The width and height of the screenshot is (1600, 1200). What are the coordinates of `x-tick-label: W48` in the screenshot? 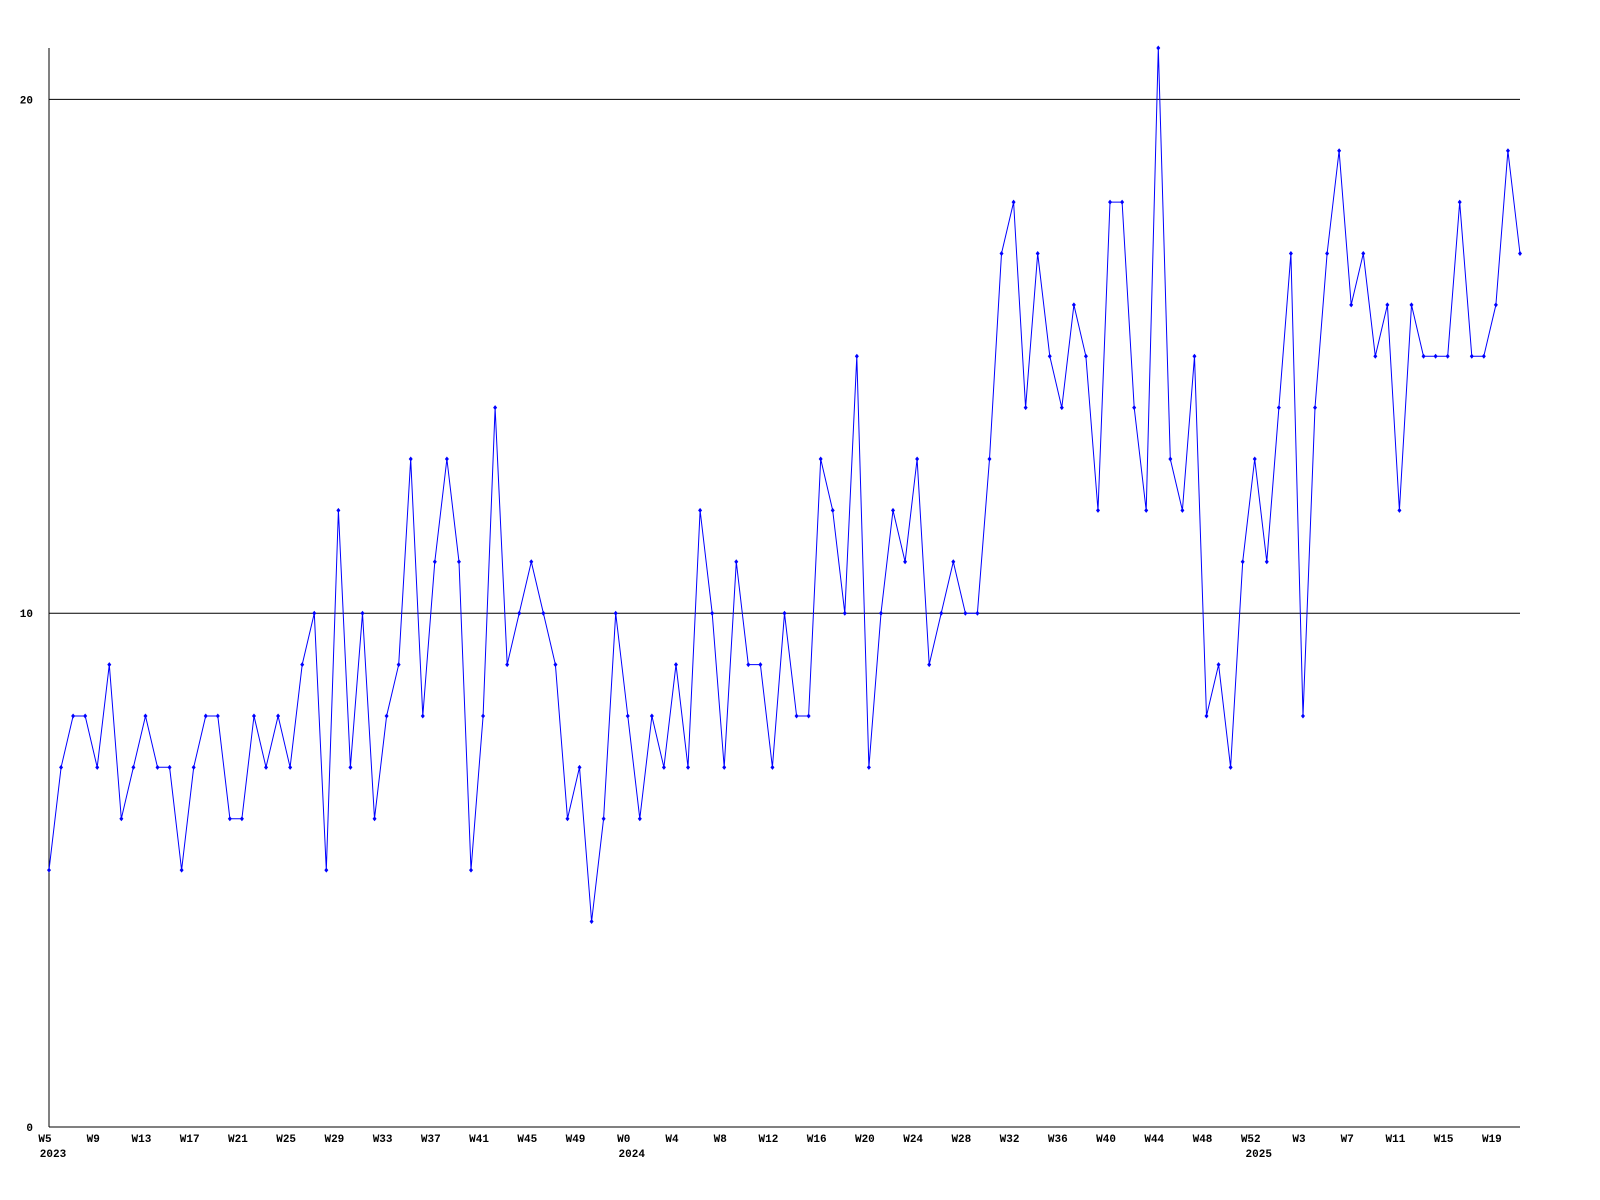 It's located at (1203, 1140).